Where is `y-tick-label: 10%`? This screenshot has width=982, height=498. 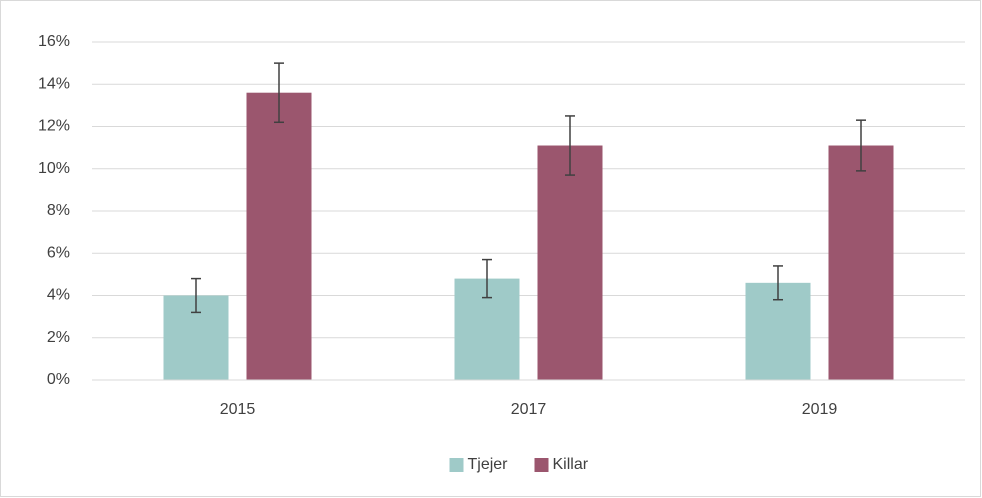
y-tick-label: 10% is located at coordinates (54, 168).